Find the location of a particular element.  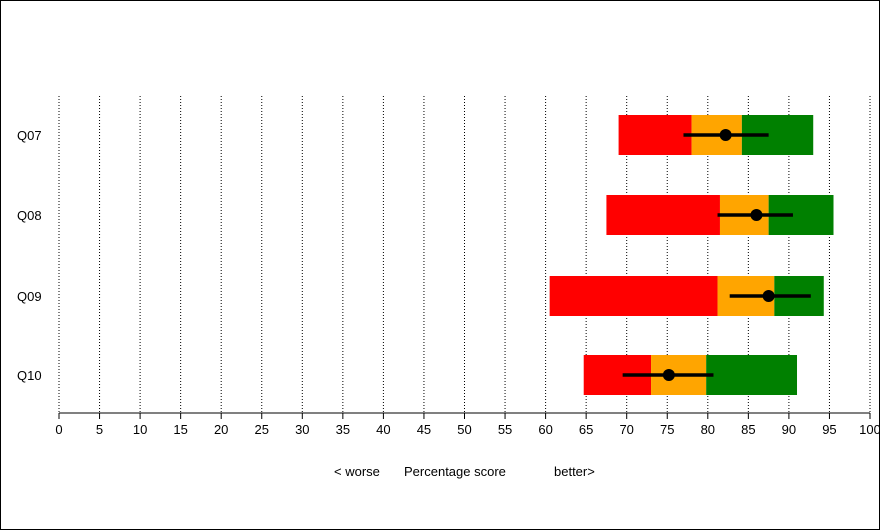

category-labels: Q07 Q08 Q09 Q10 is located at coordinates (29, 255).